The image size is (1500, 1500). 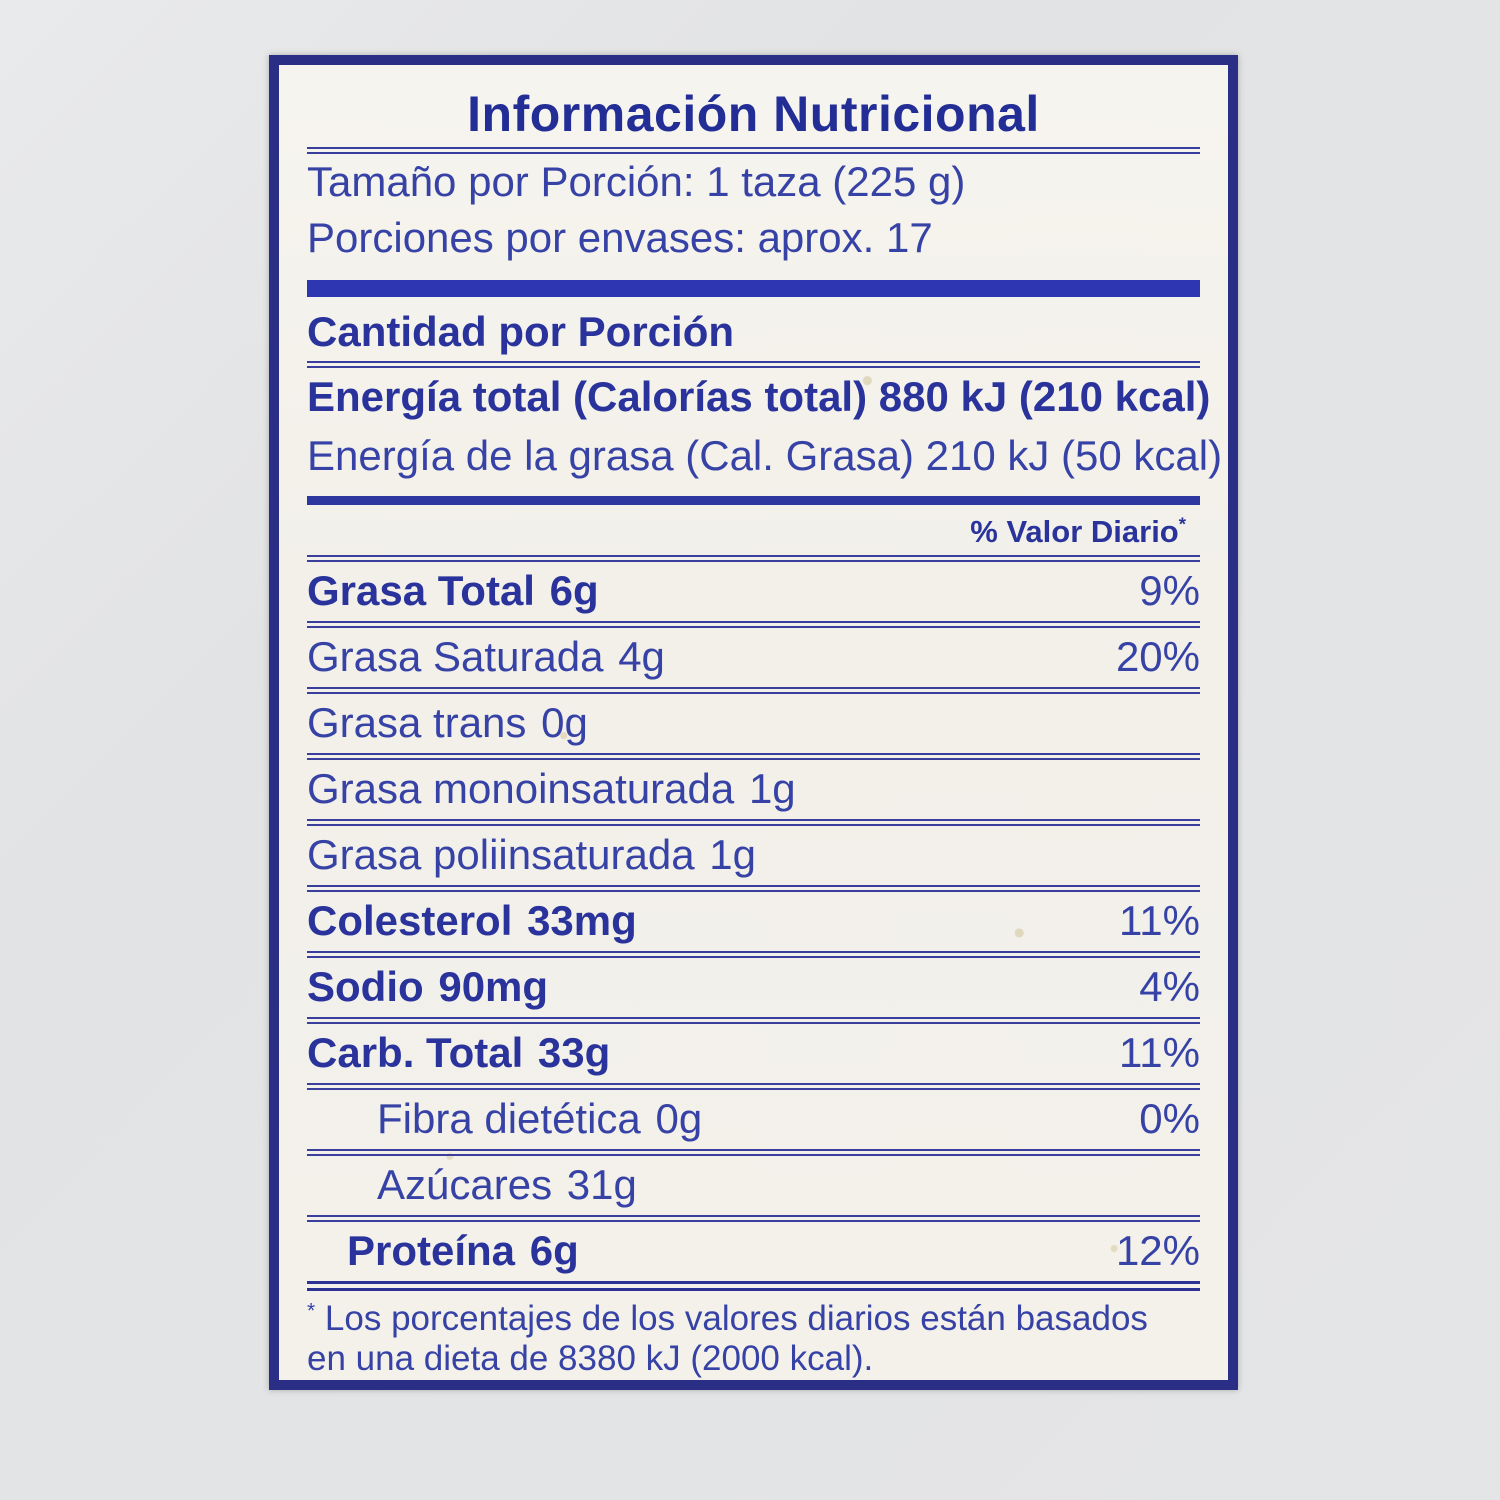 I want to click on nutrient-label-group: Grasa monoinsaturada 1g, so click(x=551, y=789).